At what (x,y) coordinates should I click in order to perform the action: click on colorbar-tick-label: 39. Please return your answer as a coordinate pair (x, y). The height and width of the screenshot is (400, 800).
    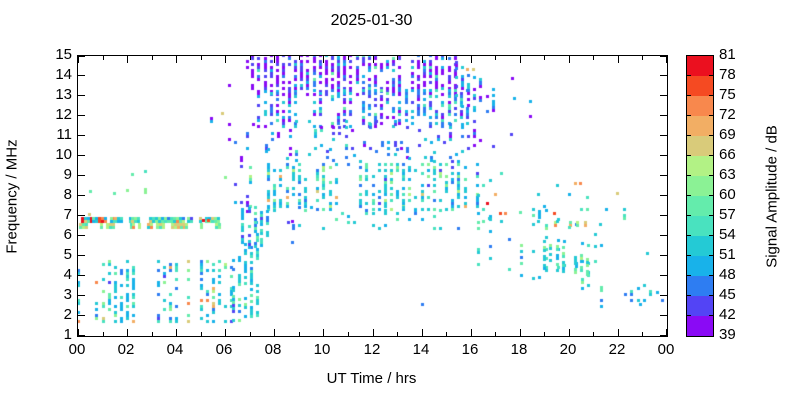
    Looking at the image, I should click on (727, 334).